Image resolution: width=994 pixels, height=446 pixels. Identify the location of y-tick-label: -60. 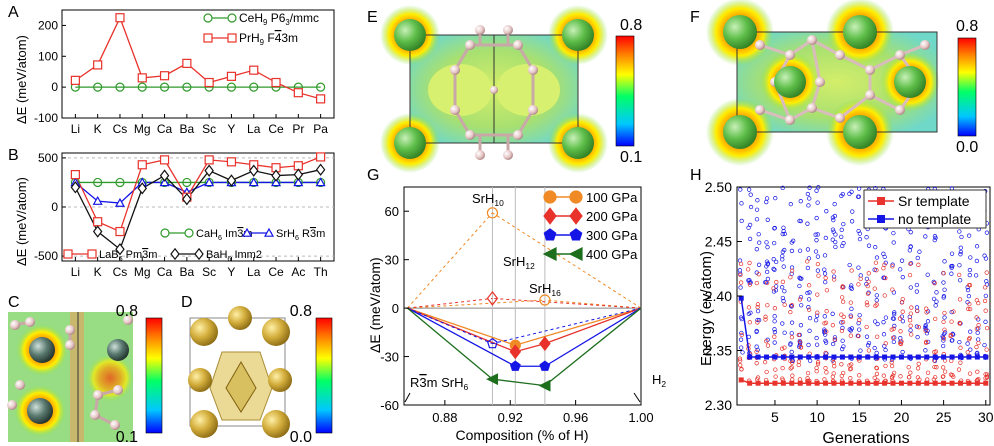
(389, 405).